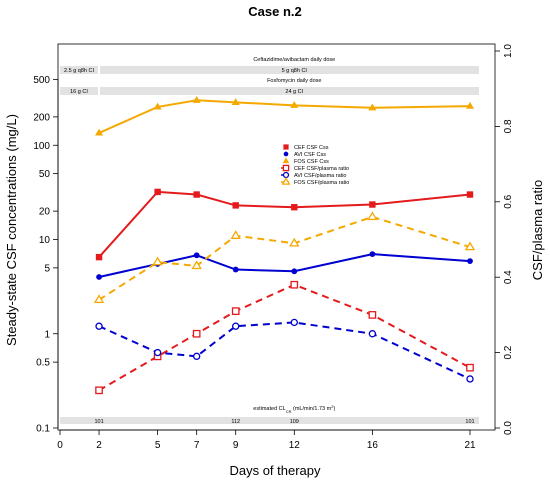 This screenshot has height=483, width=550. Describe the element at coordinates (235, 422) in the screenshot. I see `clearance-value-1: 112` at that location.